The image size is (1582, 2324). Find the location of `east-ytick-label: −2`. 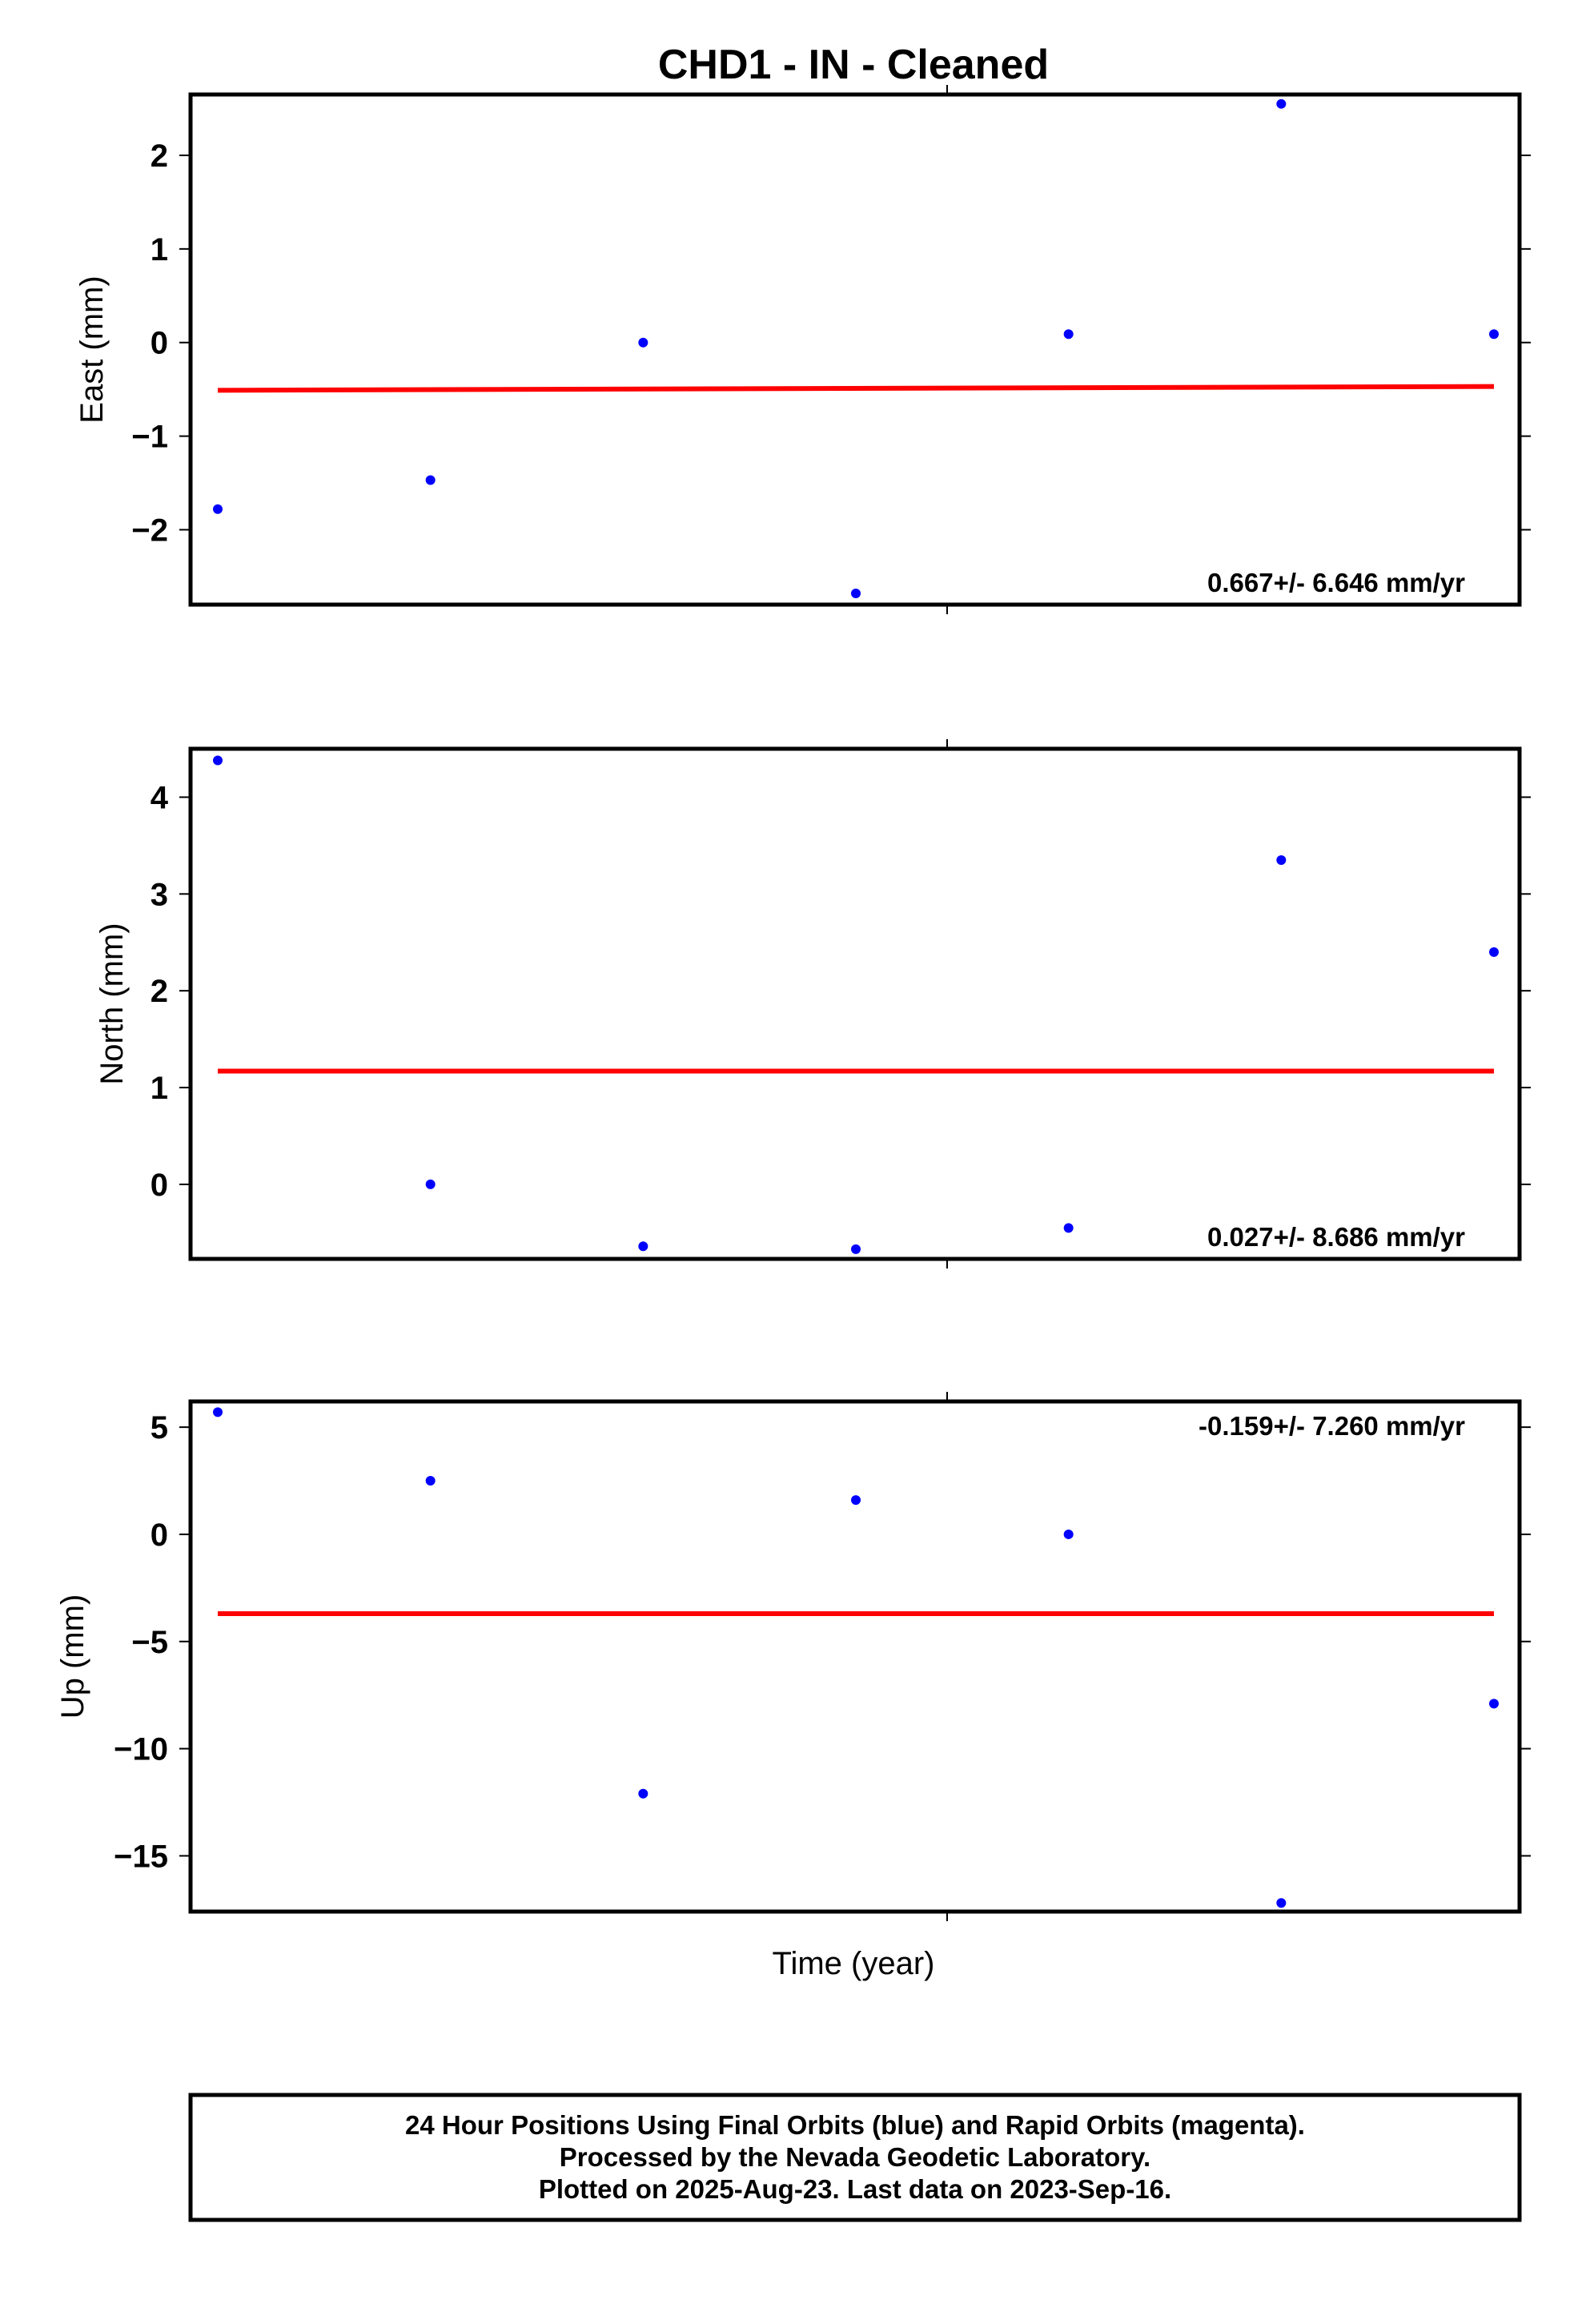

east-ytick-label: −2 is located at coordinates (149, 530).